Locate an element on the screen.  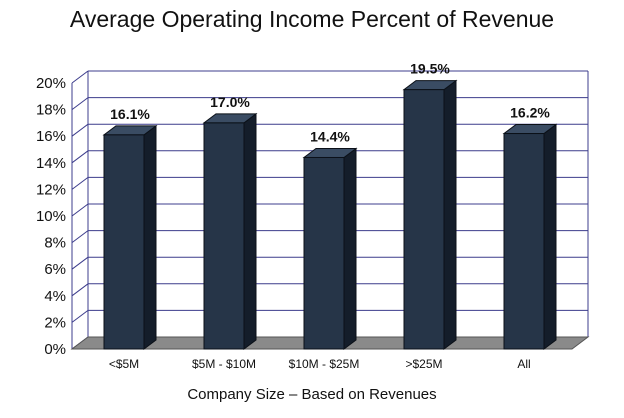
data-label: 16.2% is located at coordinates (530, 113).